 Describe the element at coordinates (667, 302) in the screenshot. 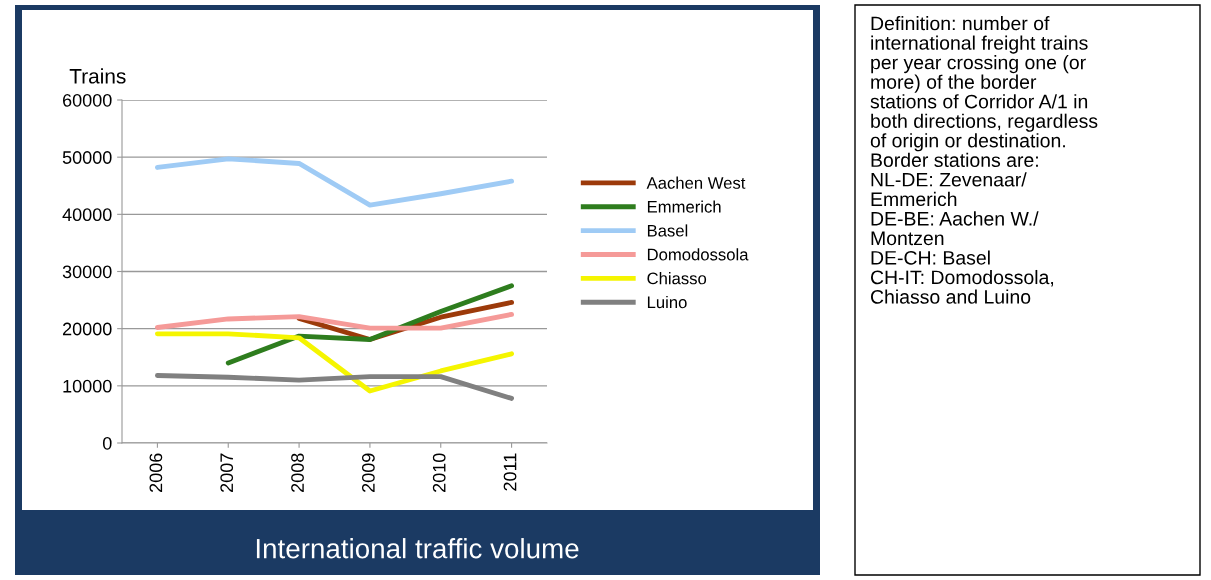

I see `legend-label: Luino` at that location.